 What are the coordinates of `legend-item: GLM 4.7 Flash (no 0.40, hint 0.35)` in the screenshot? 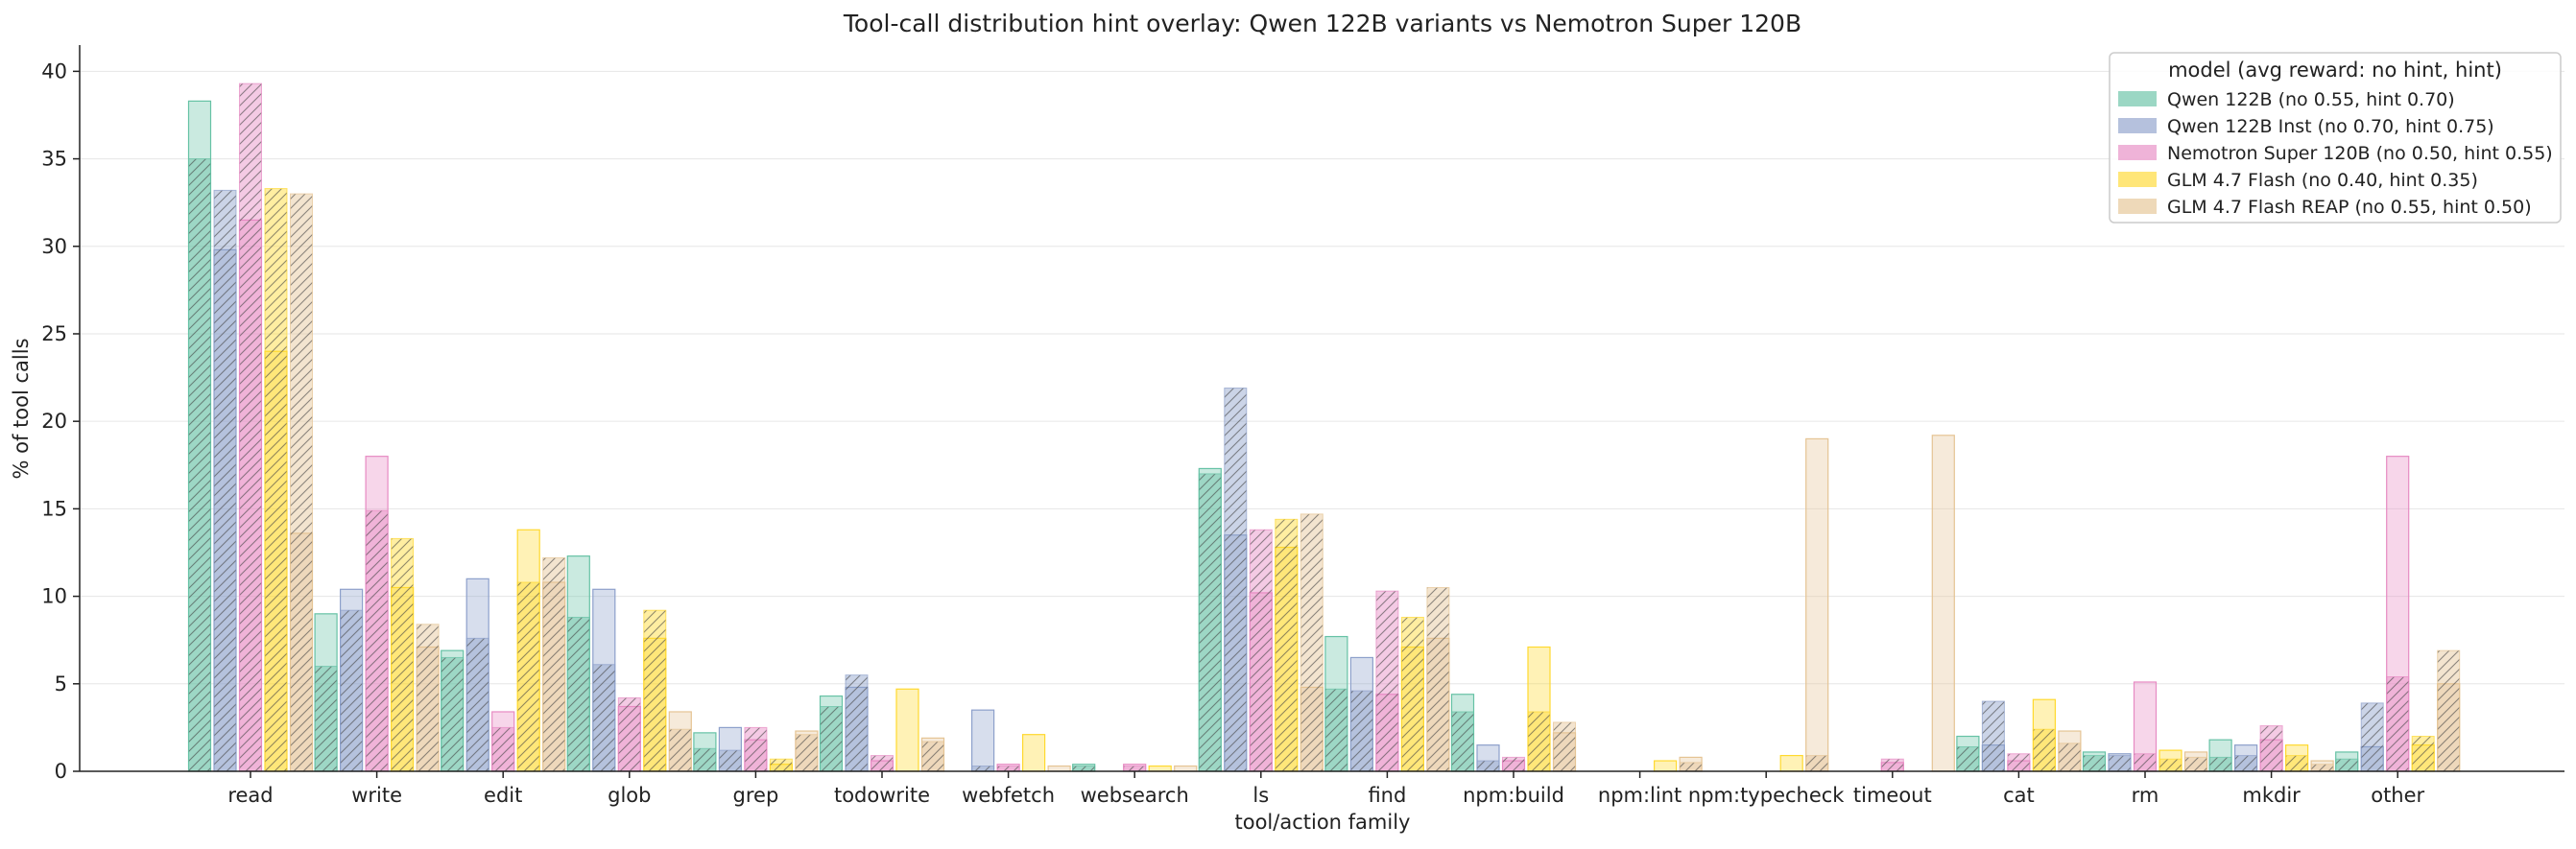 It's located at (2298, 180).